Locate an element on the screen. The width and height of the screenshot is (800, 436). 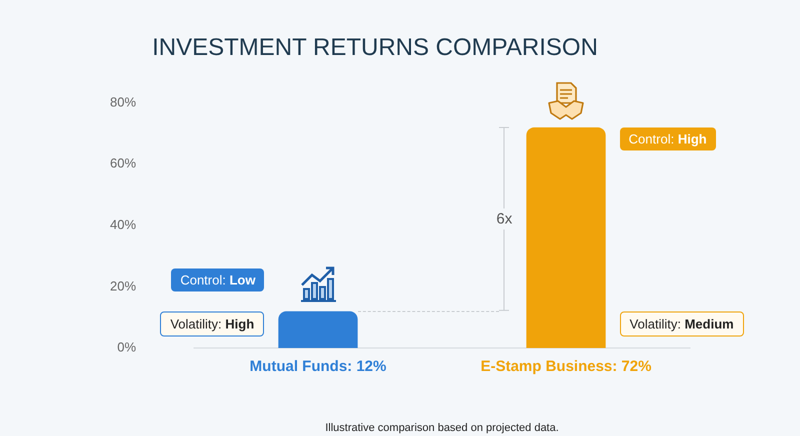
annotation: Control: Low is located at coordinates (217, 280).